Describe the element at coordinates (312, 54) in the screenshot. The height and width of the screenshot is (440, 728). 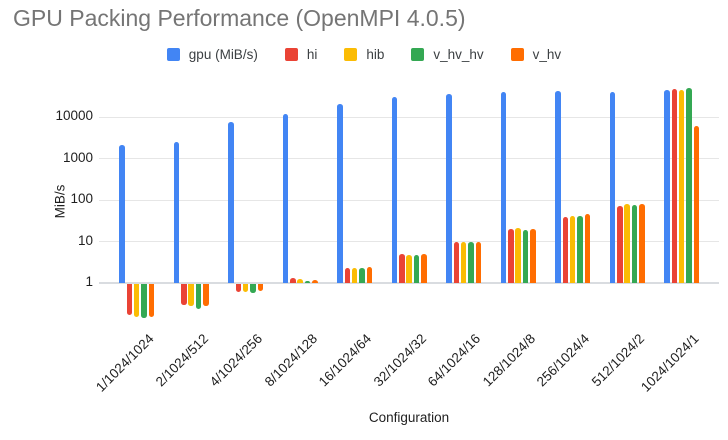
I see `legend-label: hi` at that location.